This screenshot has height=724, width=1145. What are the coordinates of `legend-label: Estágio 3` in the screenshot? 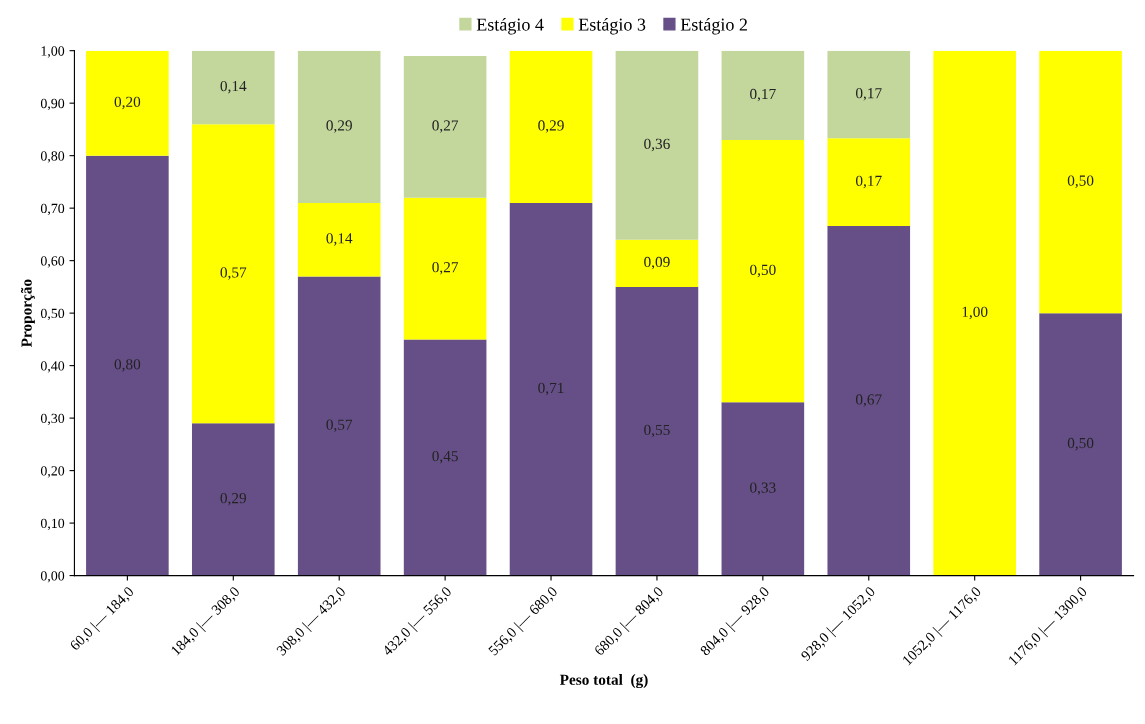 It's located at (612, 26).